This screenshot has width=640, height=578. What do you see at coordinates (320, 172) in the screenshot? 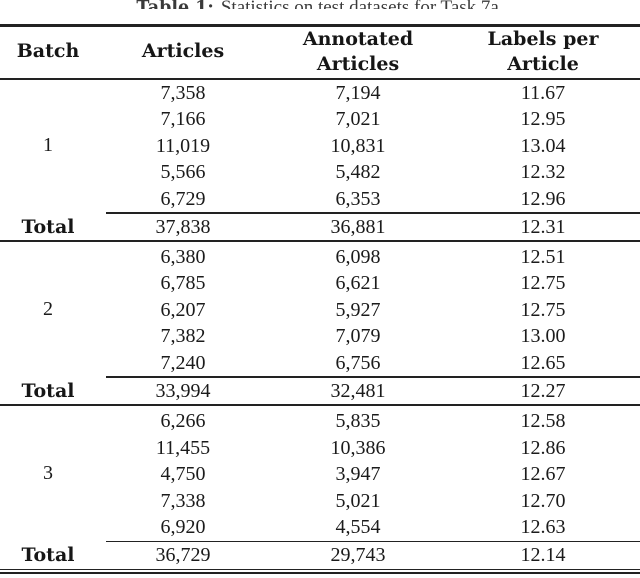
I see `table-row: 5,566 5,482 12.32` at bounding box center [320, 172].